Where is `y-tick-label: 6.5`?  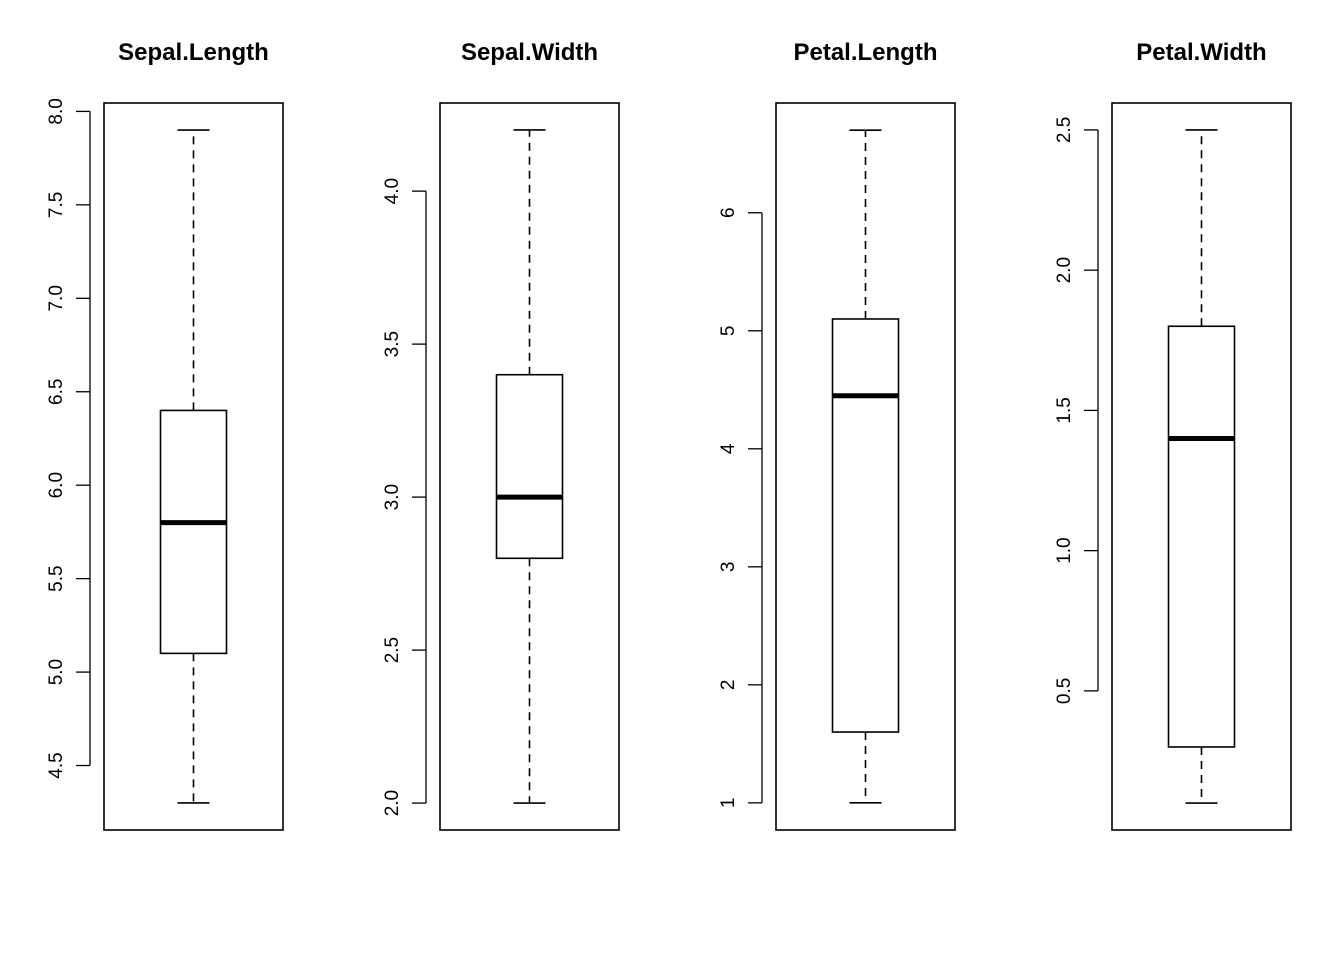 y-tick-label: 6.5 is located at coordinates (56, 392).